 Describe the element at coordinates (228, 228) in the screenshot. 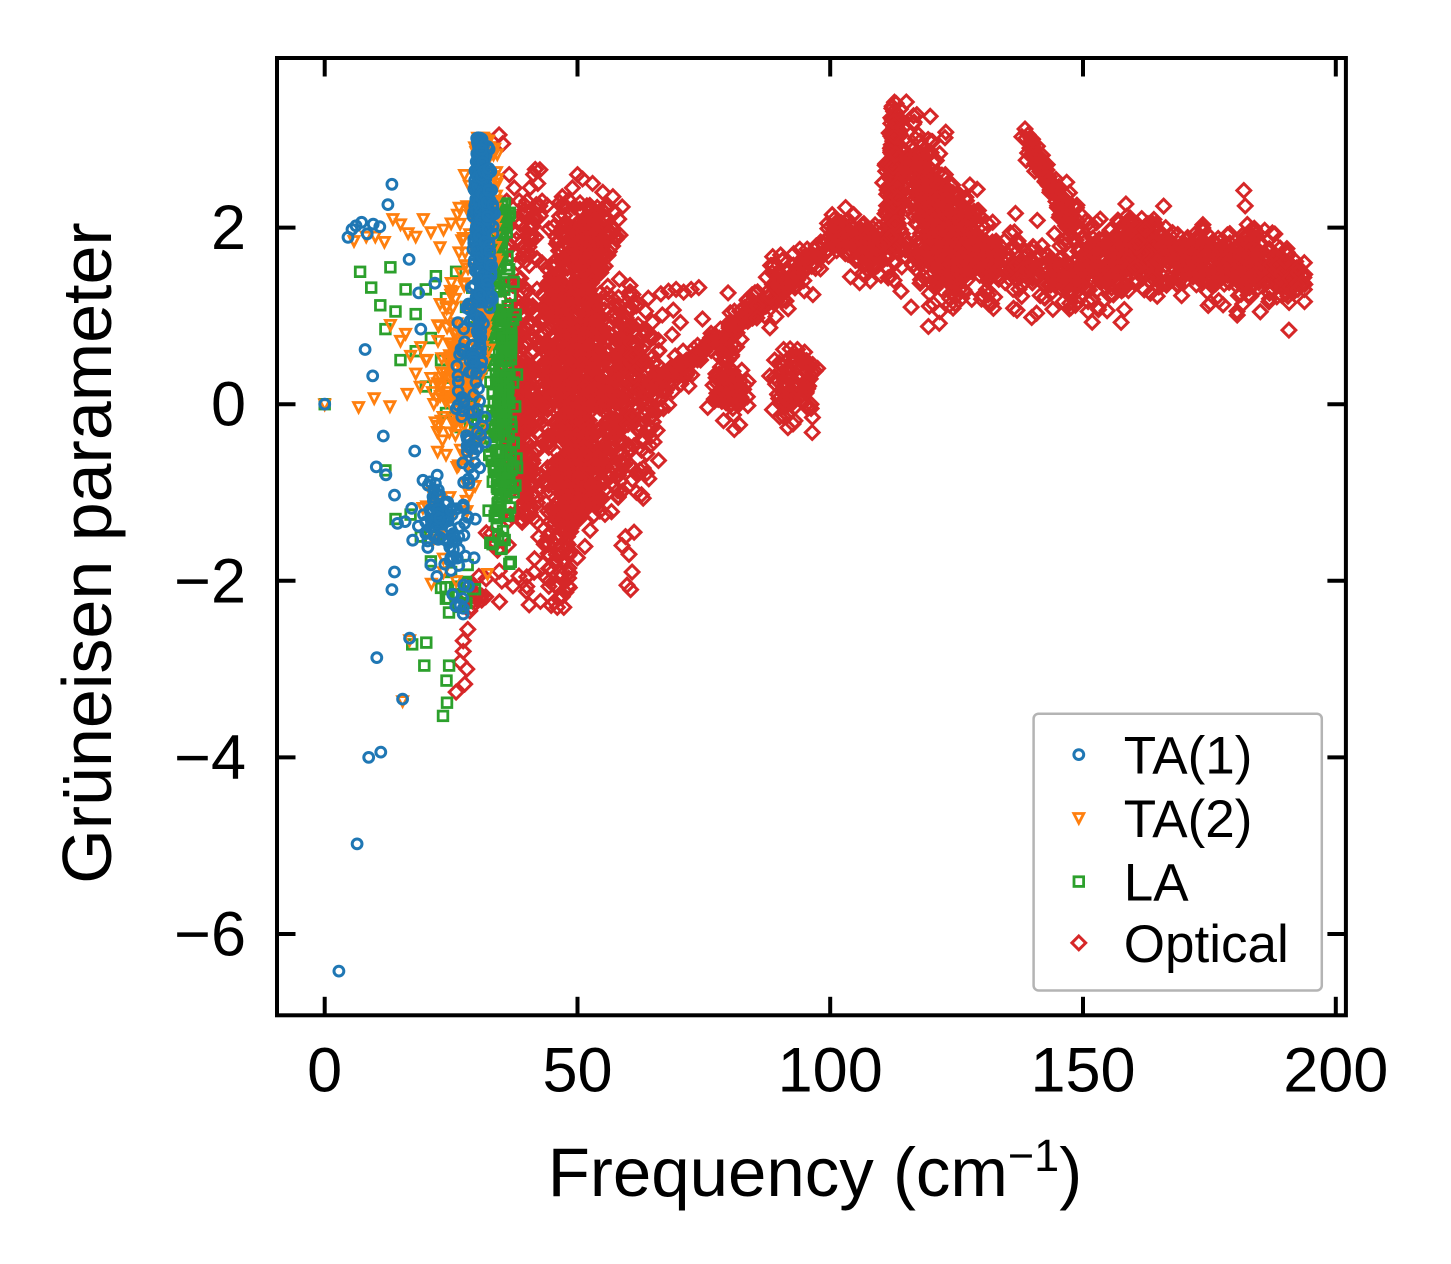

I see `svg-text: 2` at that location.